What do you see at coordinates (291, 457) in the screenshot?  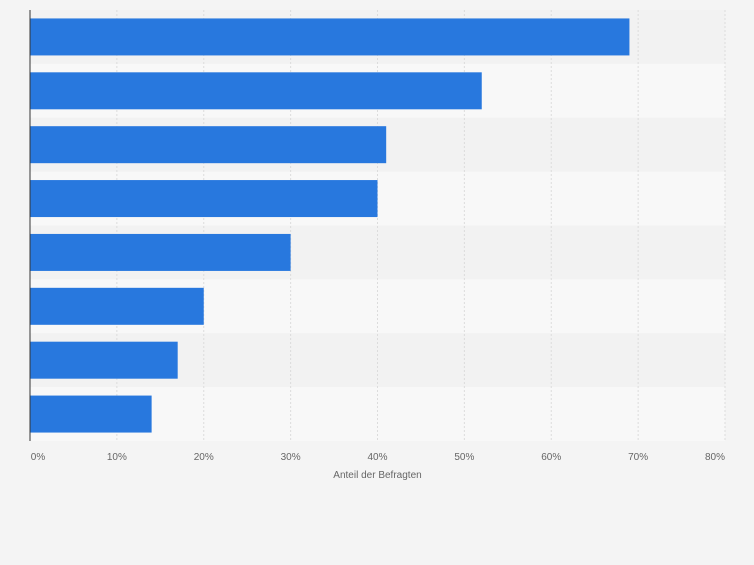 I see `x-tick-label: 30%` at bounding box center [291, 457].